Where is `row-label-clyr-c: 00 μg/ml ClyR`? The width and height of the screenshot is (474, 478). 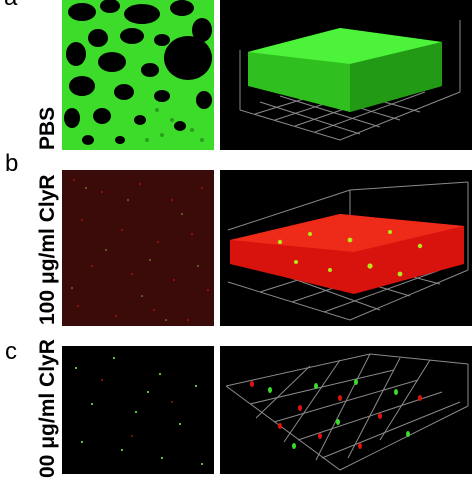 row-label-clyr-c: 00 μg/ml ClyR is located at coordinates (47, 408).